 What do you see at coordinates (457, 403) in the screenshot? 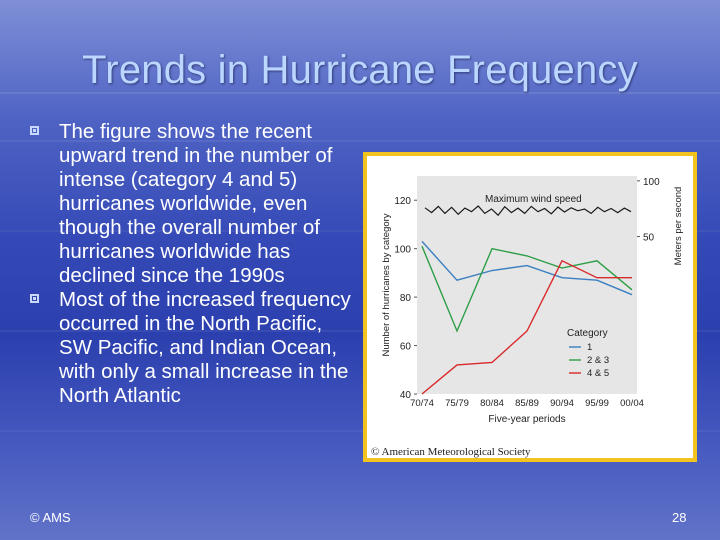
I see `x-tick-label: 75/79` at bounding box center [457, 403].